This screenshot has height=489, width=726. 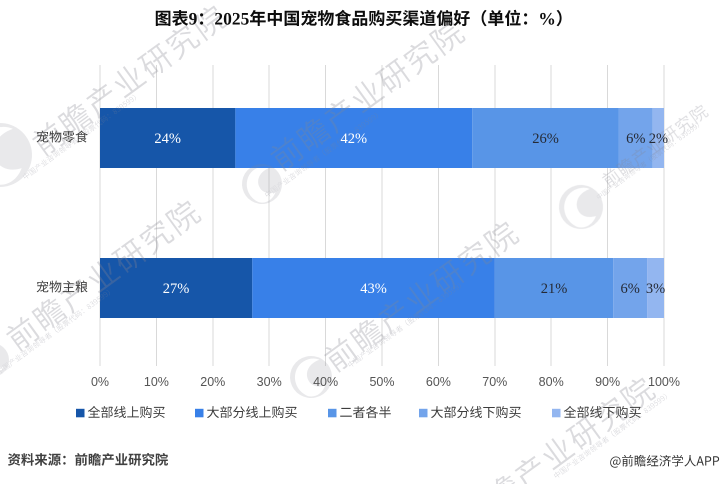 What do you see at coordinates (664, 382) in the screenshot?
I see `svg-text: 100%` at bounding box center [664, 382].